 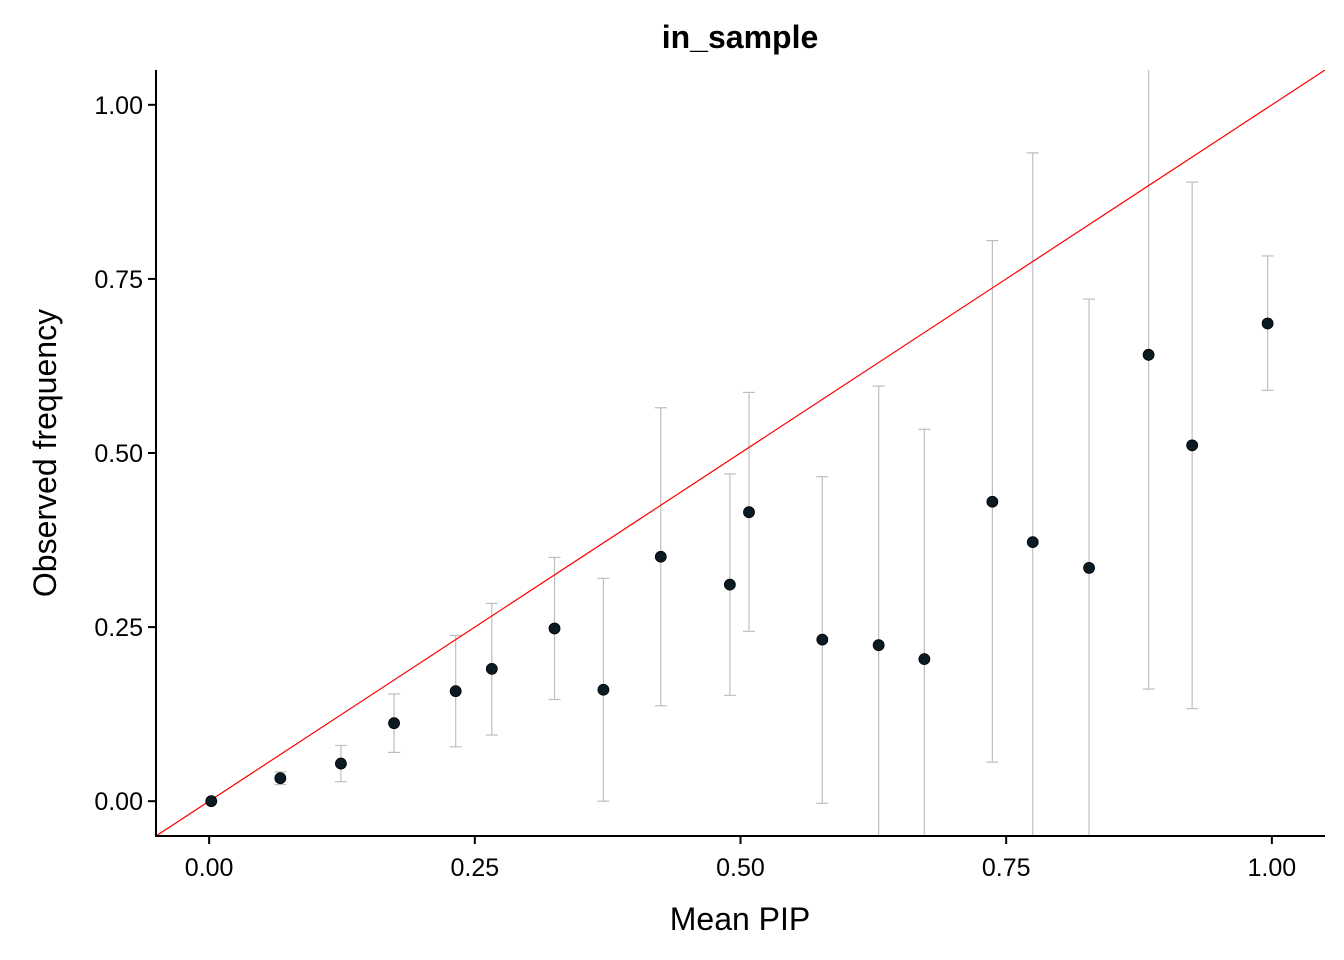 What do you see at coordinates (118, 280) in the screenshot?
I see `y-tick-label: 0.75` at bounding box center [118, 280].